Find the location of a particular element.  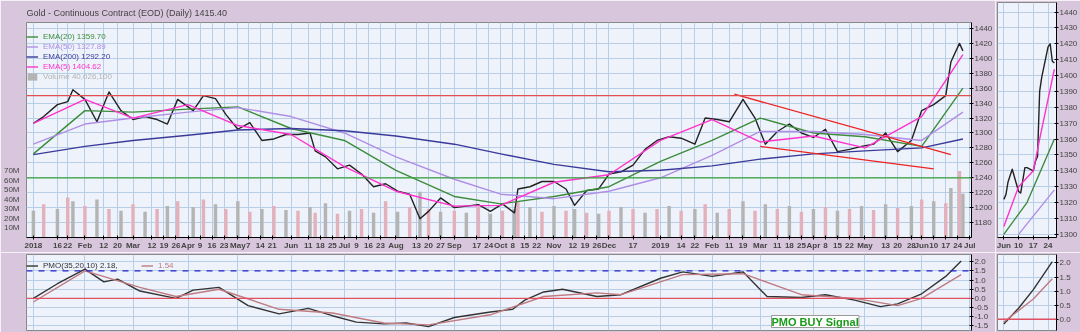

y2-tick-label: 10M is located at coordinates (11, 228).